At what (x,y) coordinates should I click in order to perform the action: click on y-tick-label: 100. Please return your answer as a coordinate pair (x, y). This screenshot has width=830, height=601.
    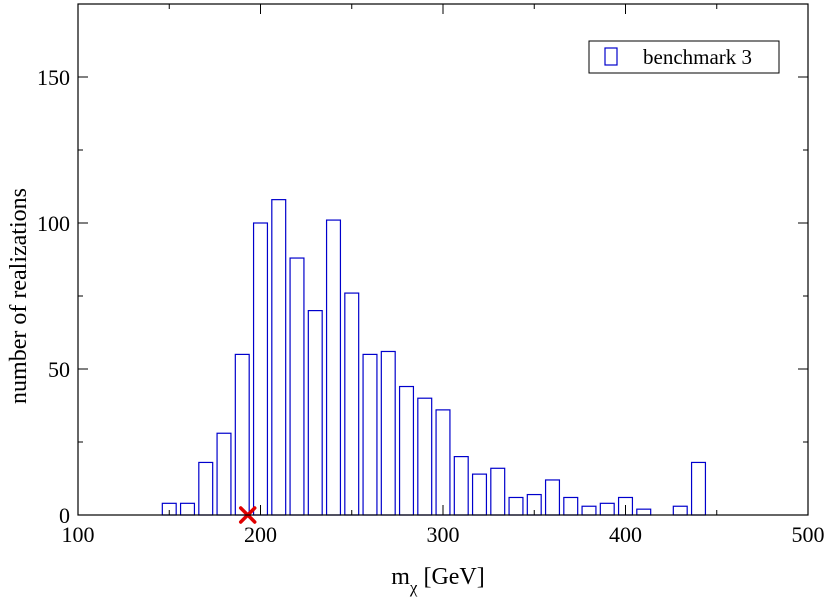
    Looking at the image, I should click on (53, 223).